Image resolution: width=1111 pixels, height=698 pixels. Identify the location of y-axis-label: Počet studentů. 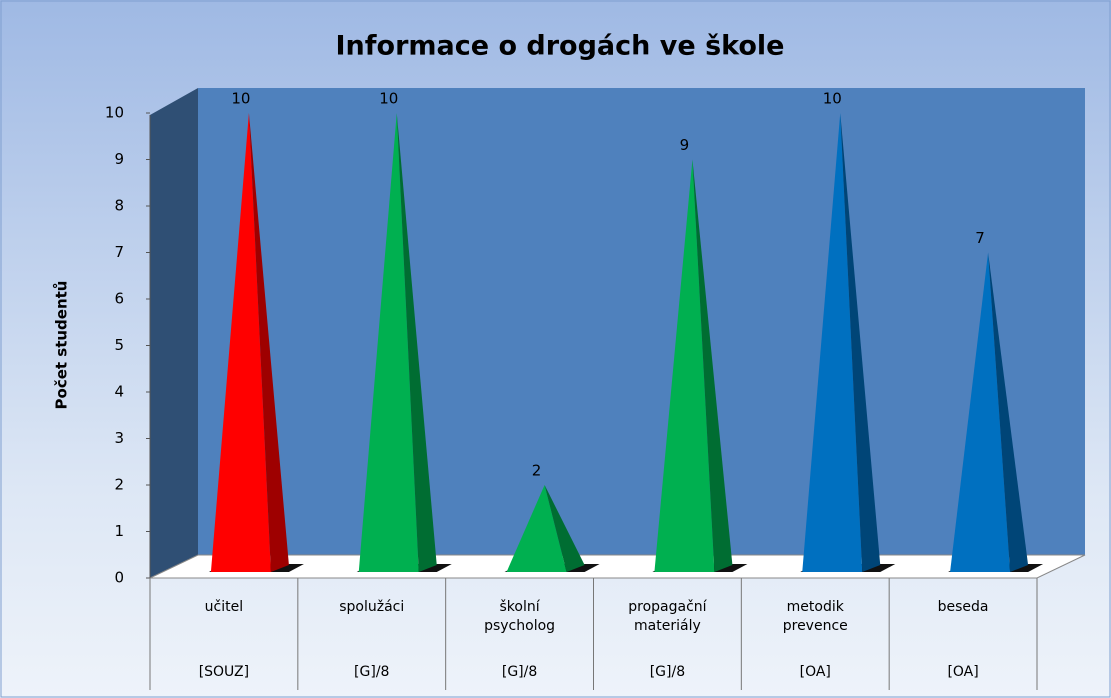
(62, 345).